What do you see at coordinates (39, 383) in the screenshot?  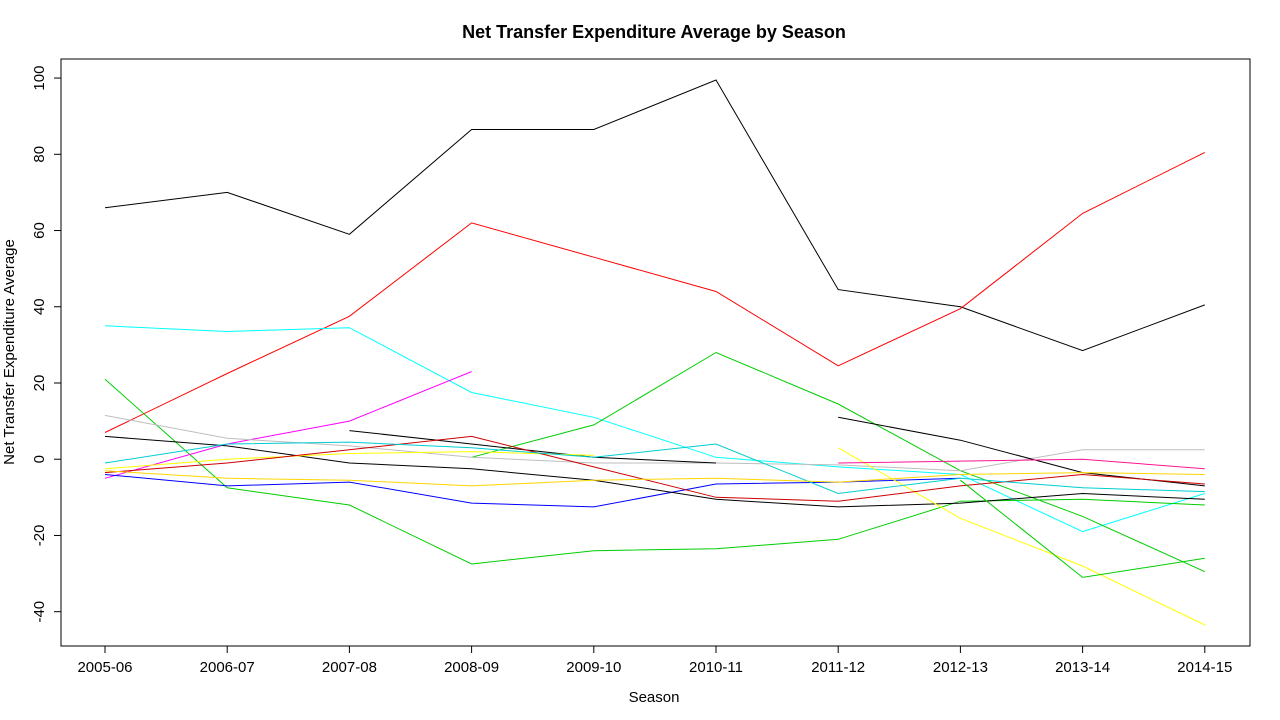 I see `y-tick-label-3: 20` at bounding box center [39, 383].